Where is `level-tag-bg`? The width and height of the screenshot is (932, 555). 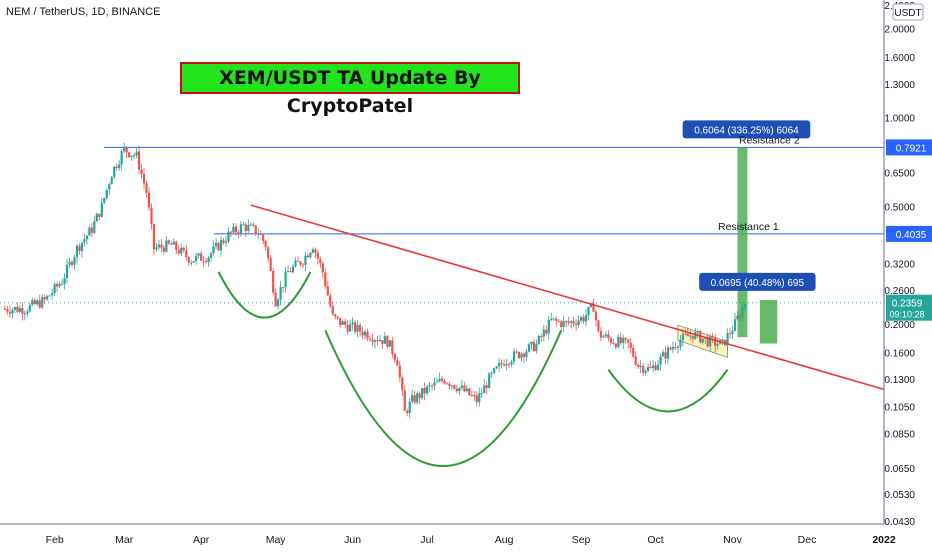
level-tag-bg is located at coordinates (909, 147).